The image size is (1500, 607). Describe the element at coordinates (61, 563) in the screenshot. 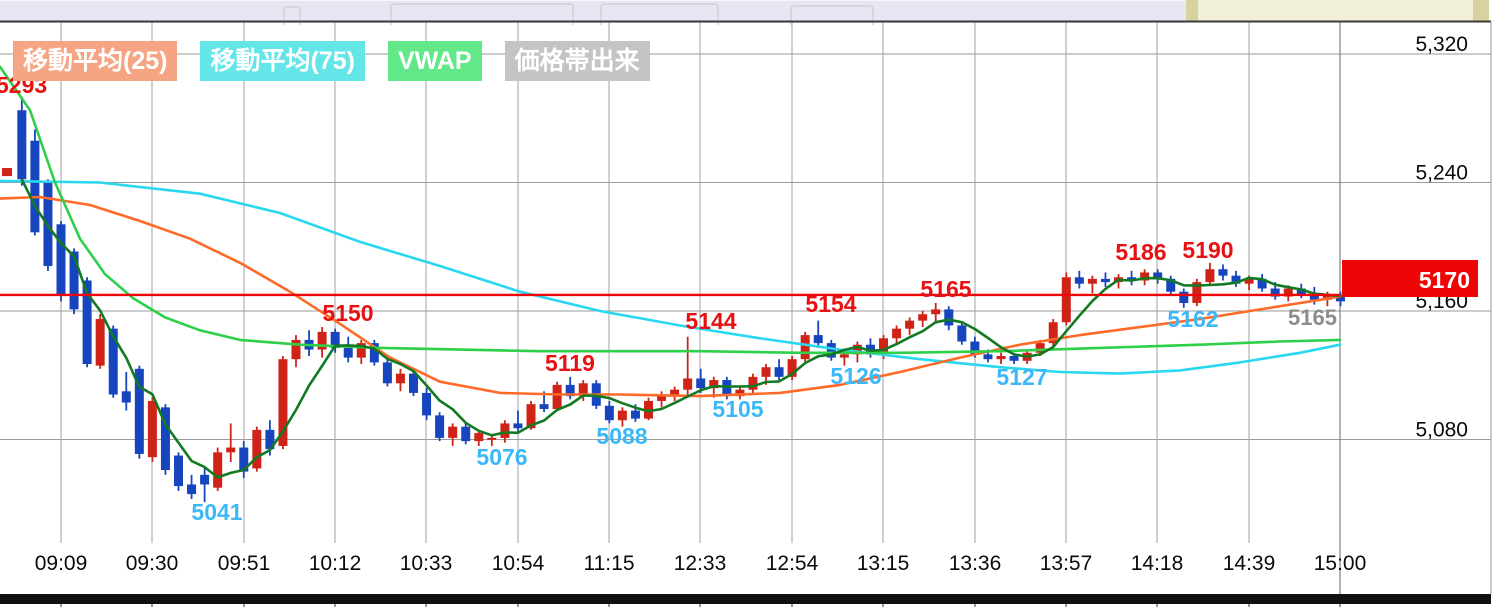

I see `x-axis-label: 09:09` at that location.